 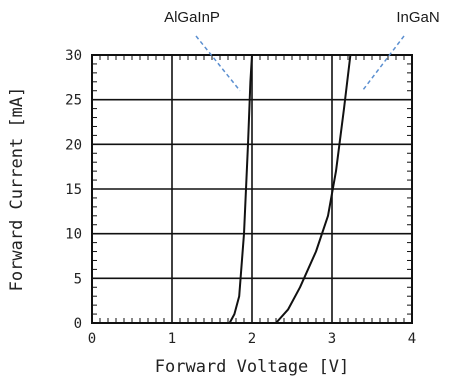 What do you see at coordinates (78, 324) in the screenshot?
I see `y-tick-label-0: 0` at bounding box center [78, 324].